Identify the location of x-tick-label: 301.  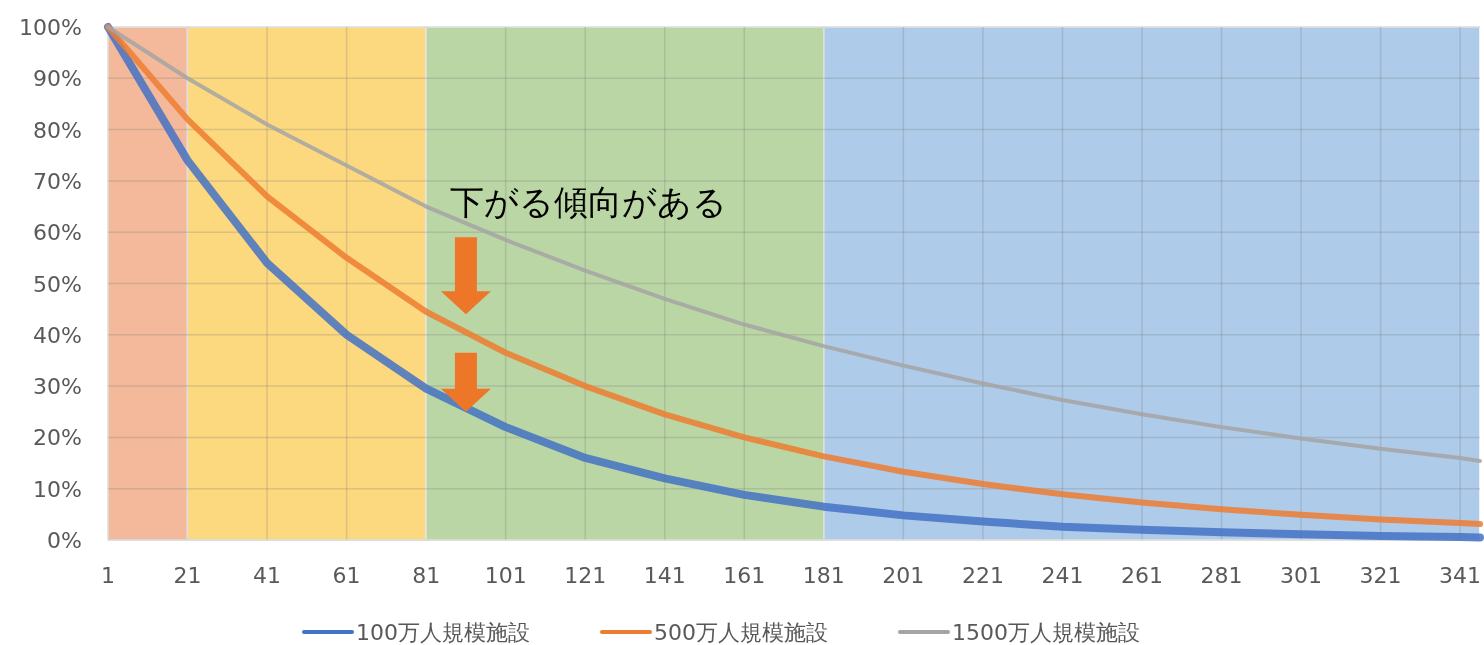
(1301, 575).